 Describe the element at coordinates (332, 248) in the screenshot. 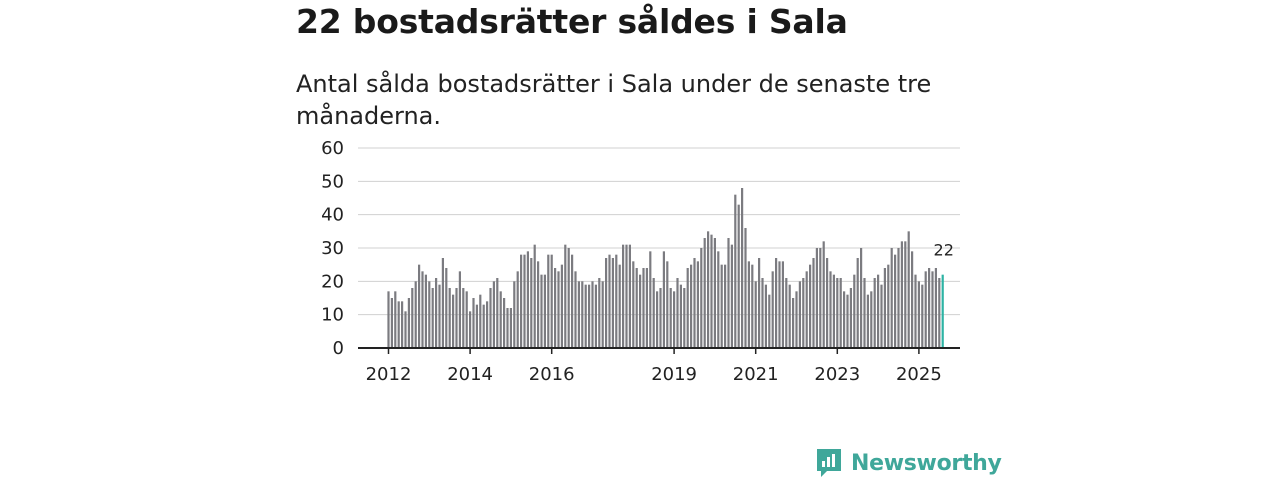

I see `y-tick-label: 30` at that location.